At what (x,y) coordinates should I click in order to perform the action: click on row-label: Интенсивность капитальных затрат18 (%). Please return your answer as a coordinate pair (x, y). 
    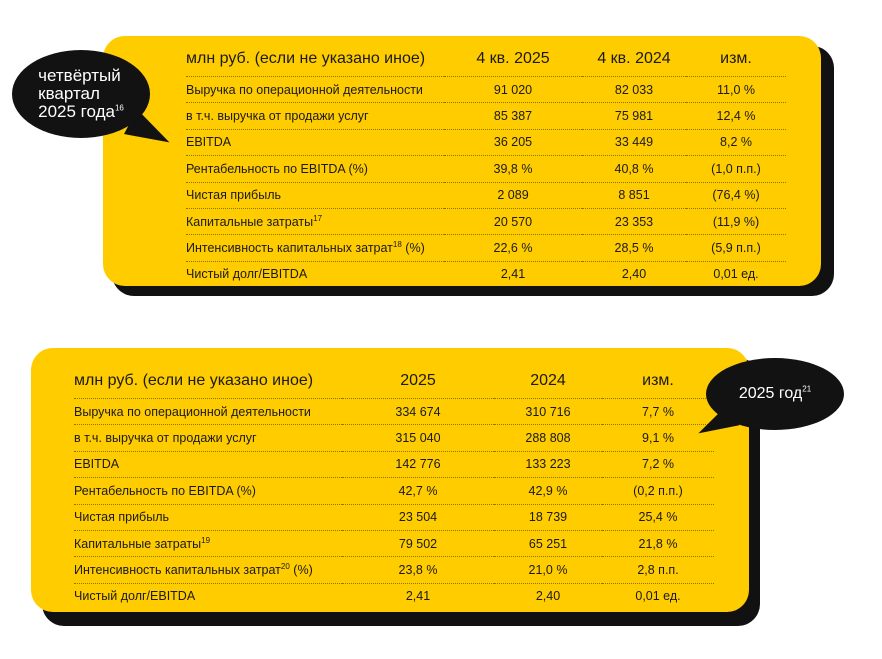
    Looking at the image, I should click on (315, 248).